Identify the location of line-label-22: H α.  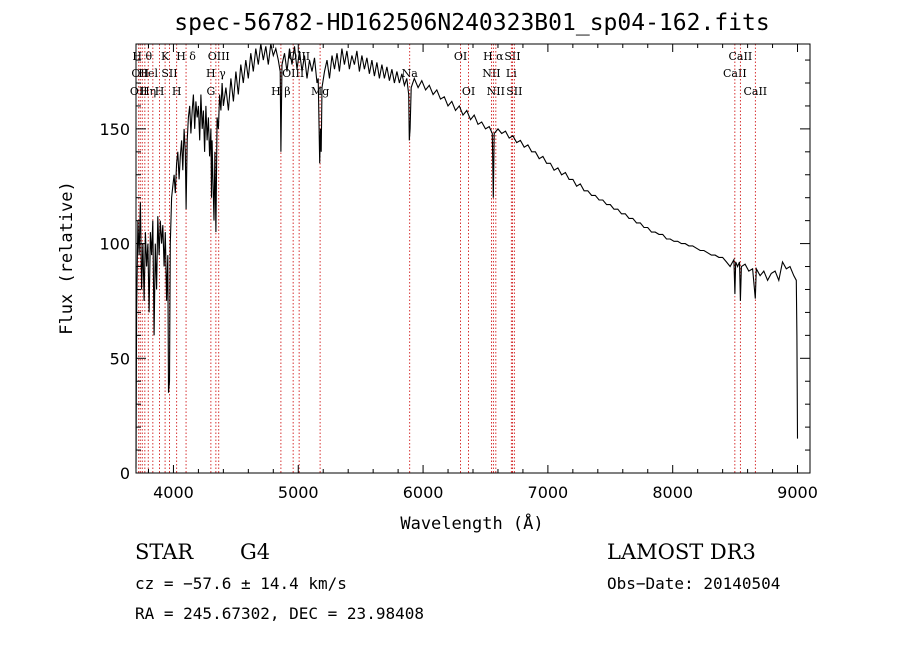
(493, 56).